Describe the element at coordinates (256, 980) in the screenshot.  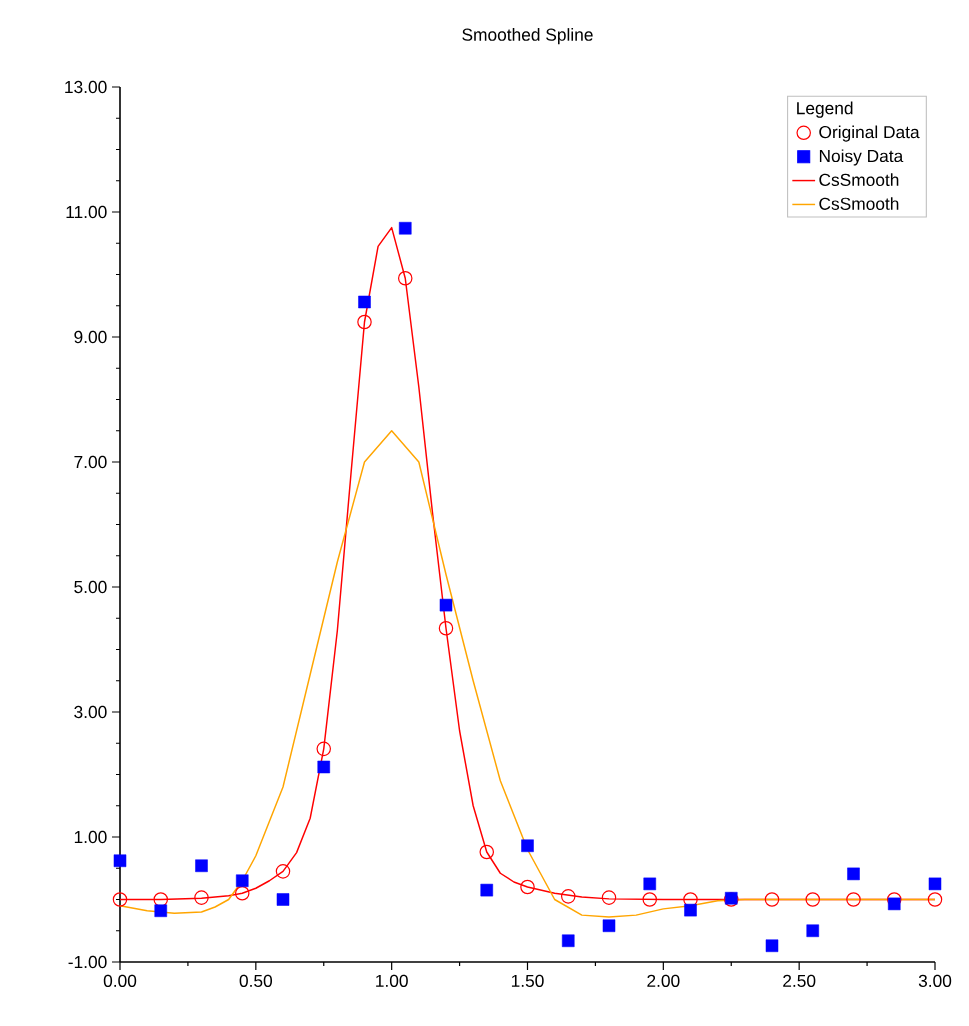
I see `x-tick-label: 0.50` at that location.